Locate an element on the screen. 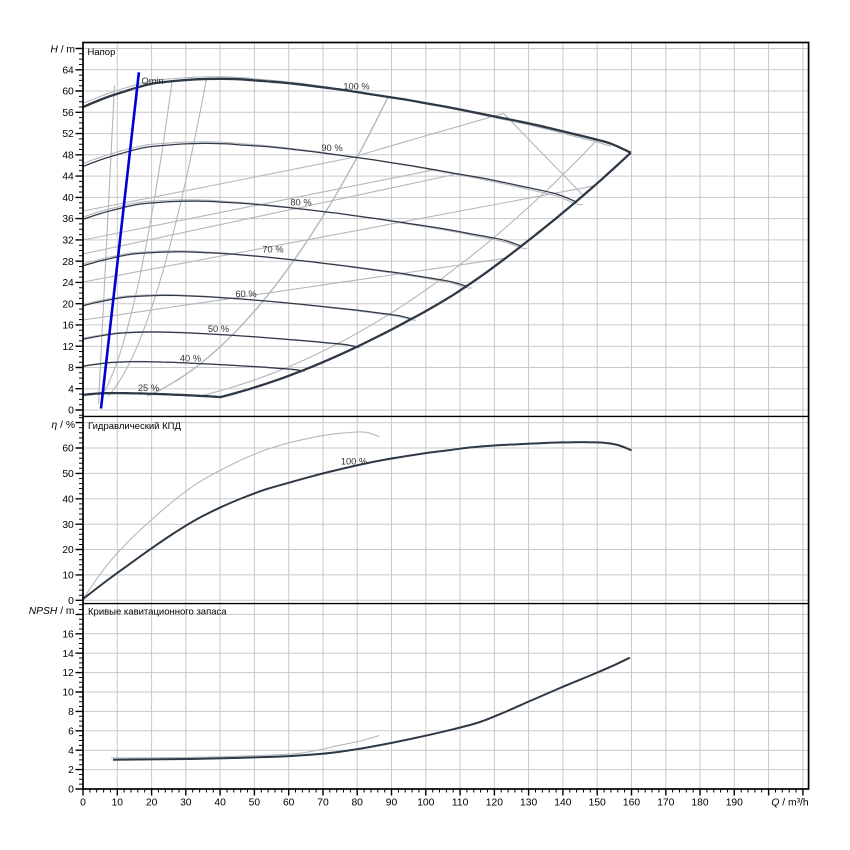 This screenshot has width=850, height=850. svg-text: H / m is located at coordinates (62, 50).